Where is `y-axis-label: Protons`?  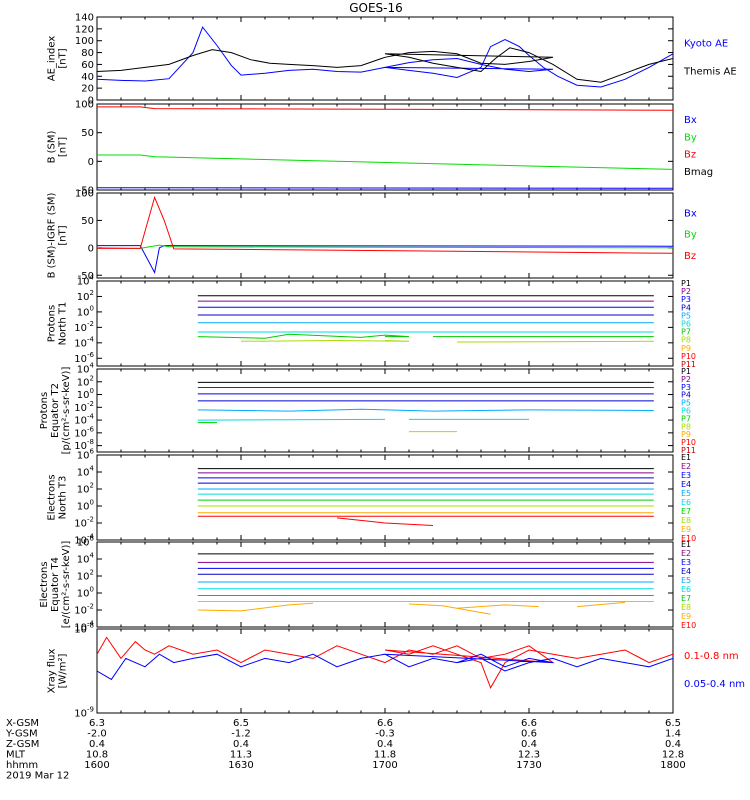 y-axis-label: Protons is located at coordinates (44, 410).